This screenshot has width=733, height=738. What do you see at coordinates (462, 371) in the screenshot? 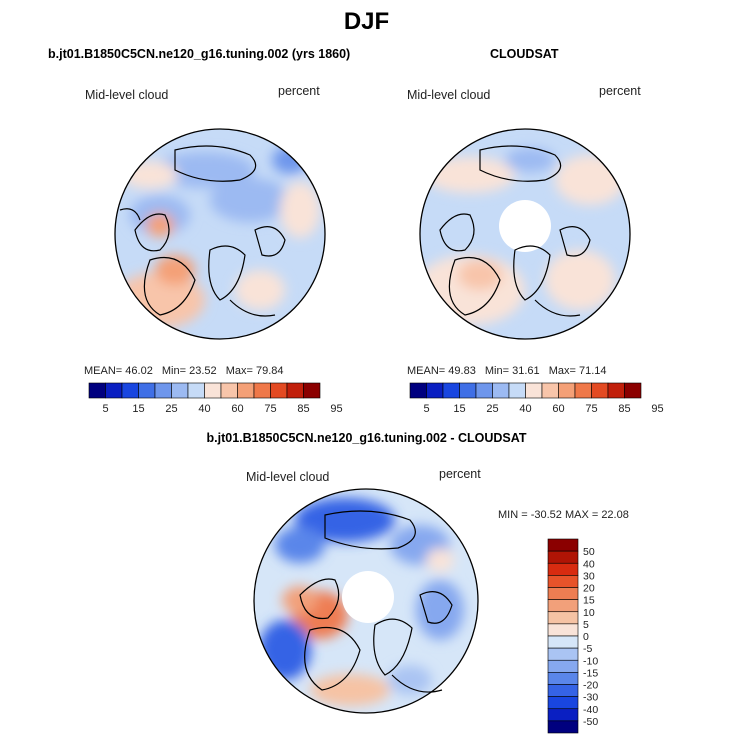
I see `obs-mean-value: 49.83` at bounding box center [462, 371].